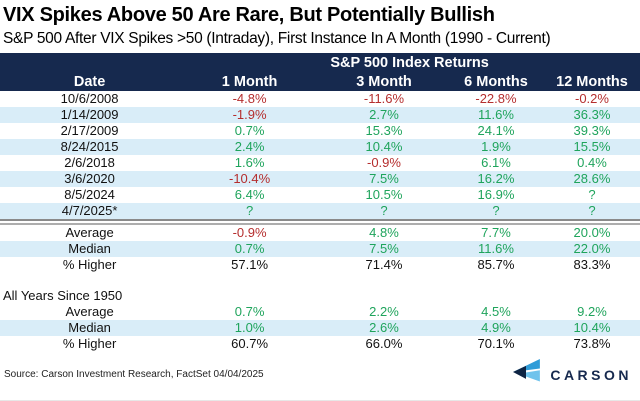  Describe the element at coordinates (249, 344) in the screenshot. I see `value-cell: 60.7%` at that location.